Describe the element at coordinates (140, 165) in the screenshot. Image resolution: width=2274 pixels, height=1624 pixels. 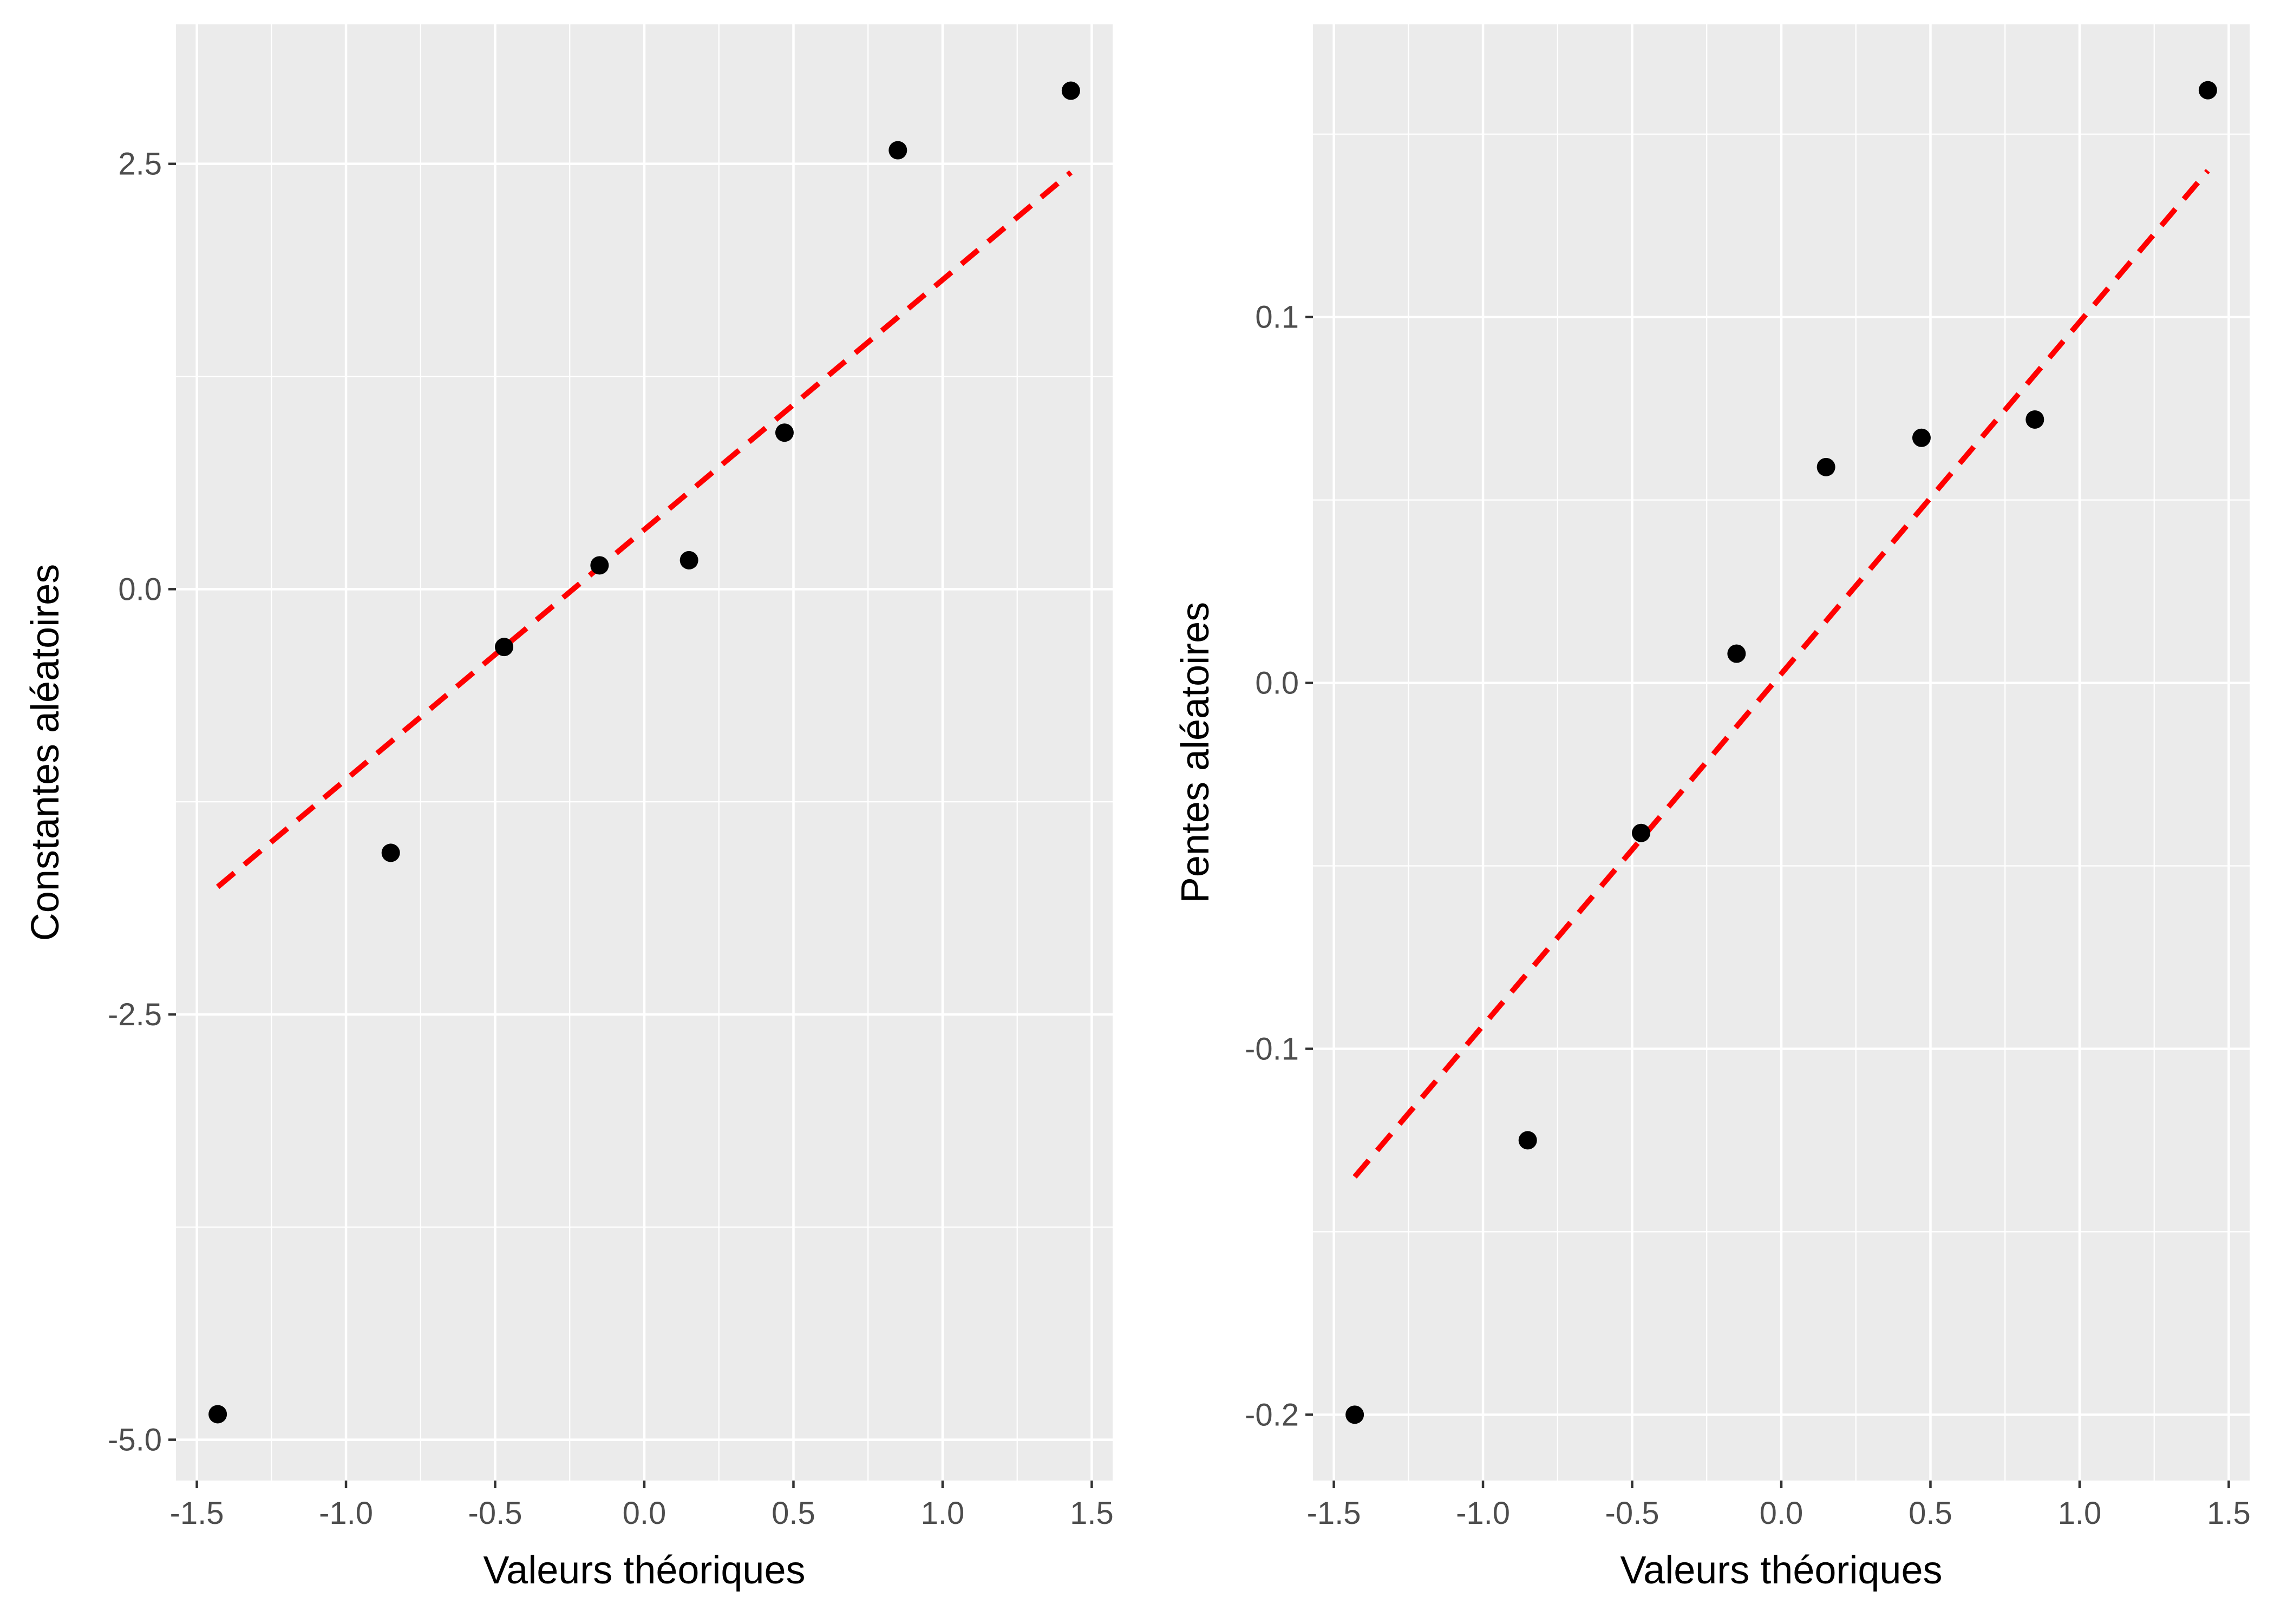
I see `y-tick-label: 2.5` at that location.